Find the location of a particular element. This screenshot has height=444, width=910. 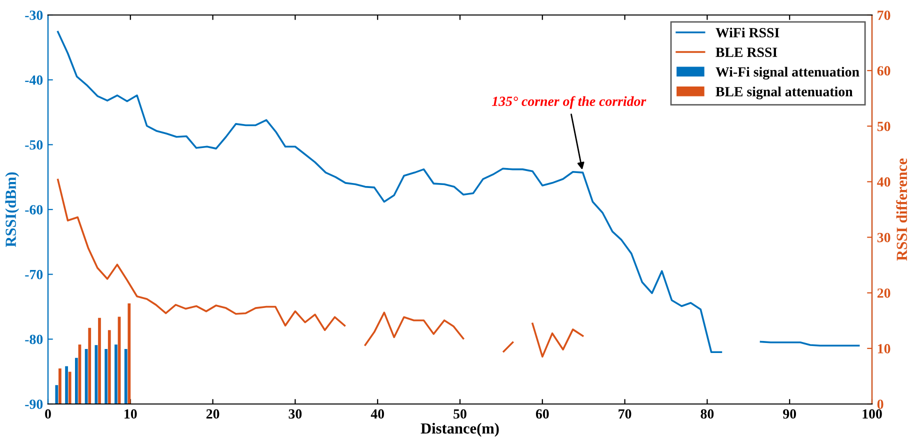

y-tick-label: -70 is located at coordinates (34, 275).